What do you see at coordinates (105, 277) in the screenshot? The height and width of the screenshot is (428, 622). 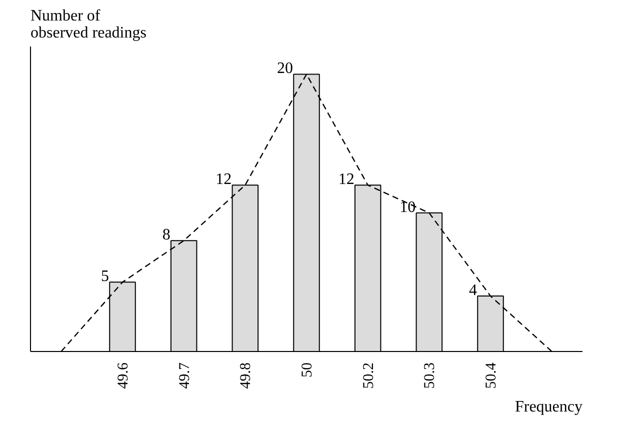 I see `data-label: 5` at bounding box center [105, 277].